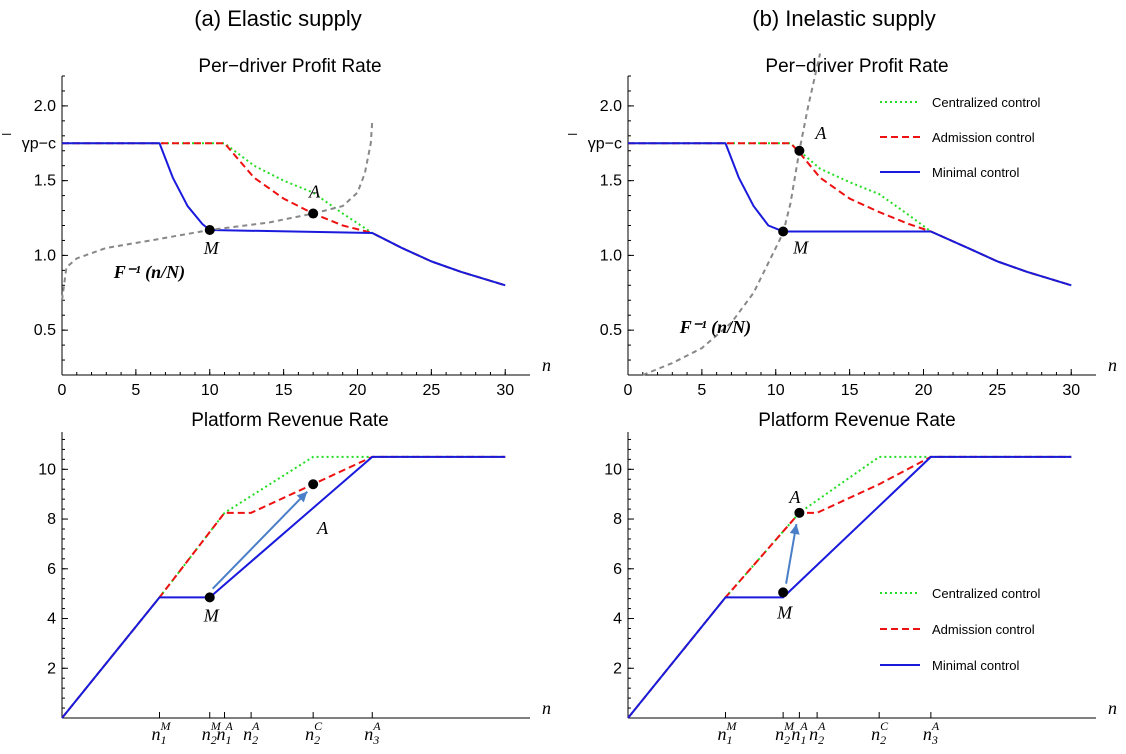  Describe the element at coordinates (732, 214) in the screenshot. I see `series-finv` at that location.